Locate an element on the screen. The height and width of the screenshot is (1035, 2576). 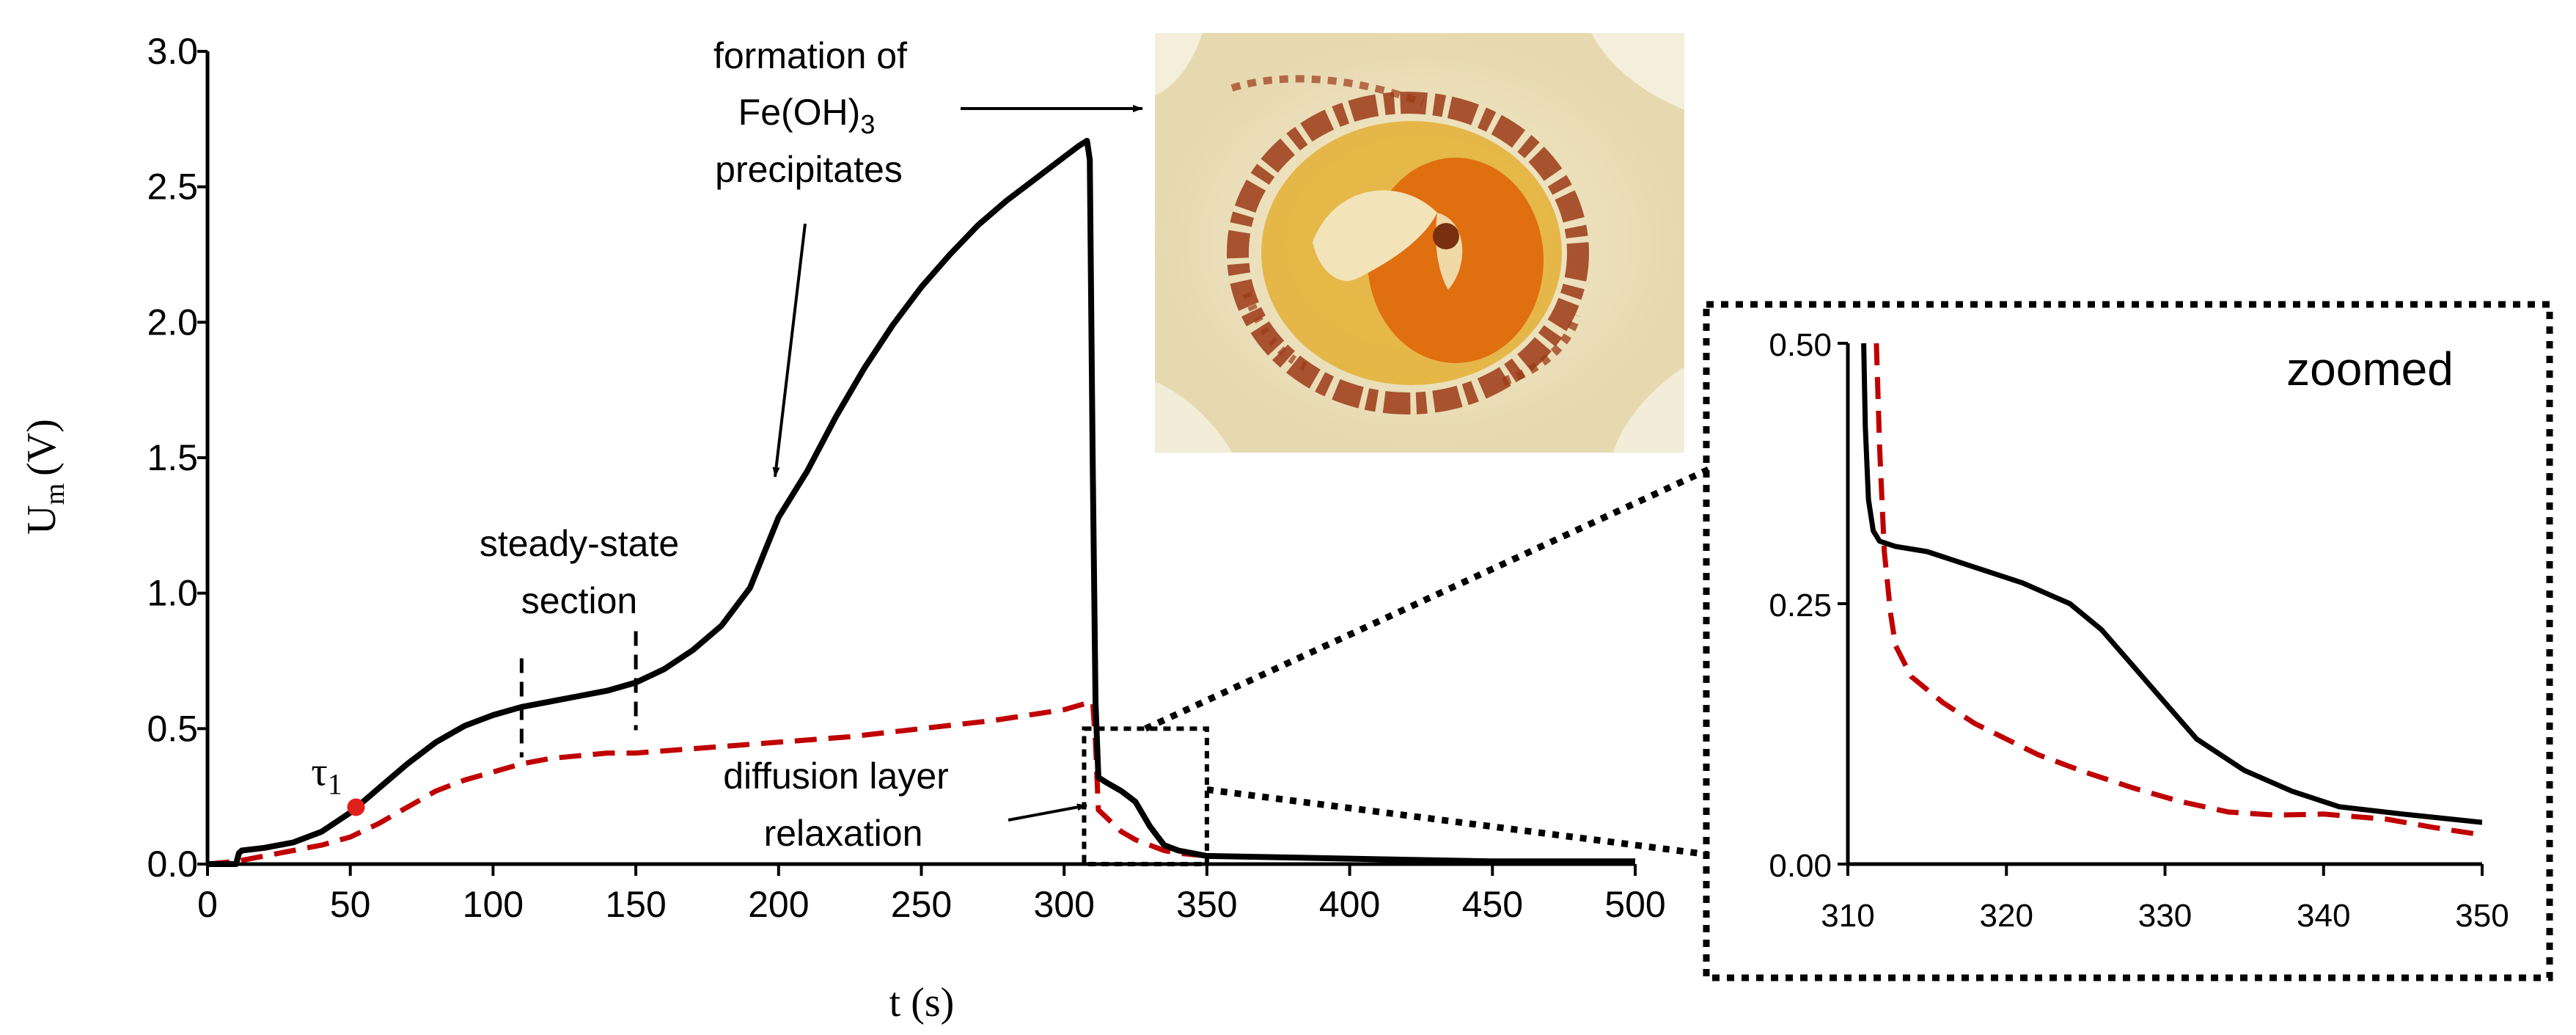
y-tick-label: 0.00 is located at coordinates (1801, 866).